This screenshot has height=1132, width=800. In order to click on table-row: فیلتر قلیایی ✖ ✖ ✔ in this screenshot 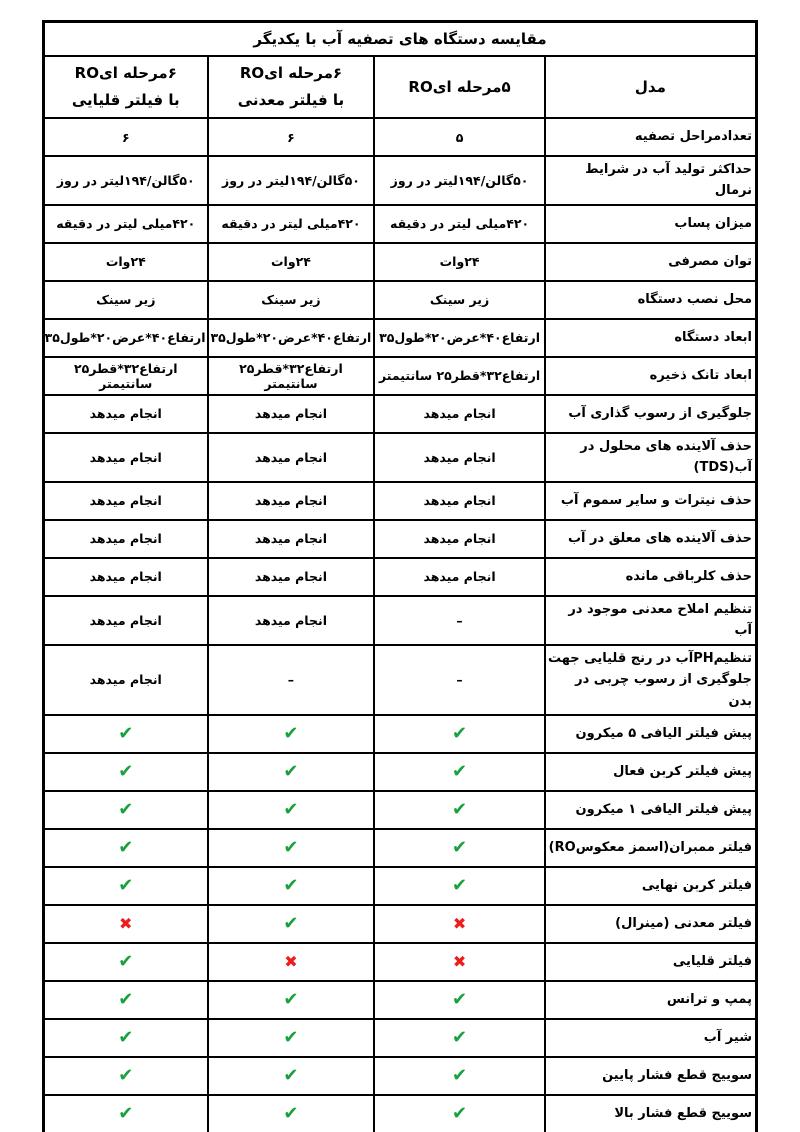, I will do `click(400, 961)`.